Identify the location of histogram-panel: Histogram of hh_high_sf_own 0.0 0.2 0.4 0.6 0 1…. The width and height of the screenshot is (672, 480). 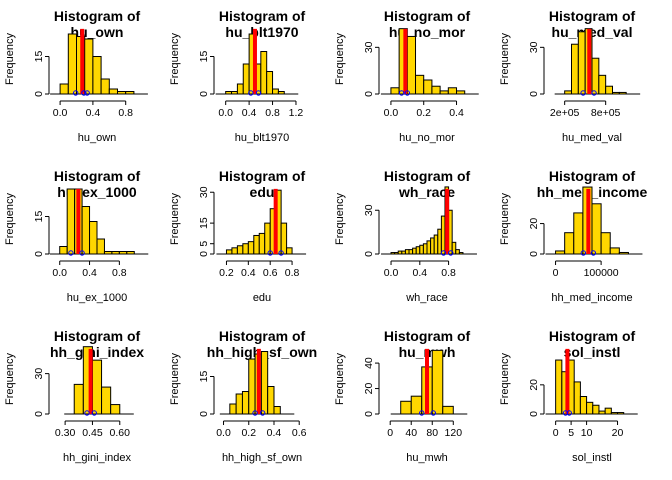
(243, 396).